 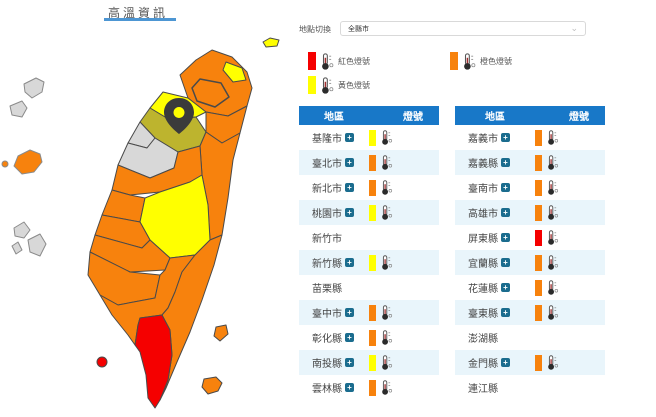 I want to click on county-name: 新竹縣 +, so click(x=334, y=262).